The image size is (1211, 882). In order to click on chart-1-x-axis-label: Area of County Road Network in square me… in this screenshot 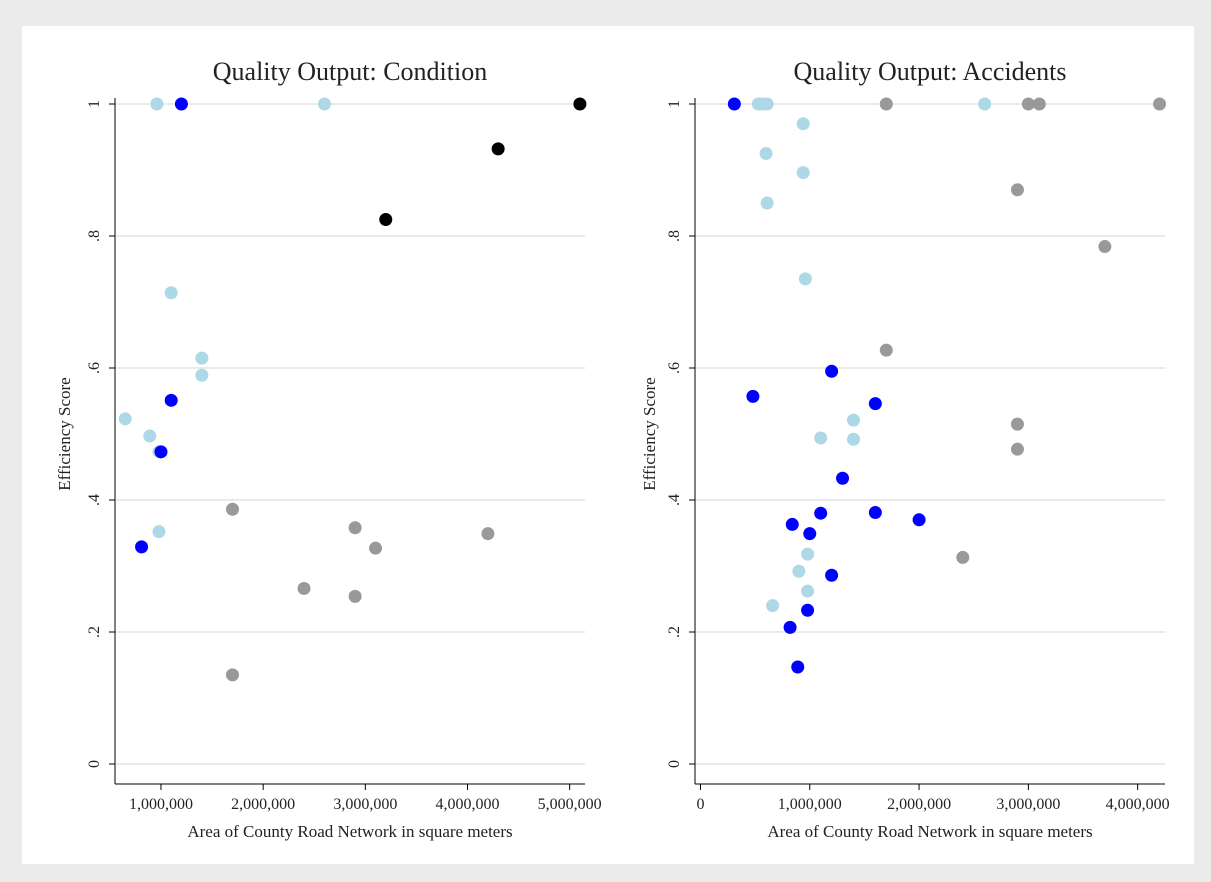, I will do `click(349, 831)`.